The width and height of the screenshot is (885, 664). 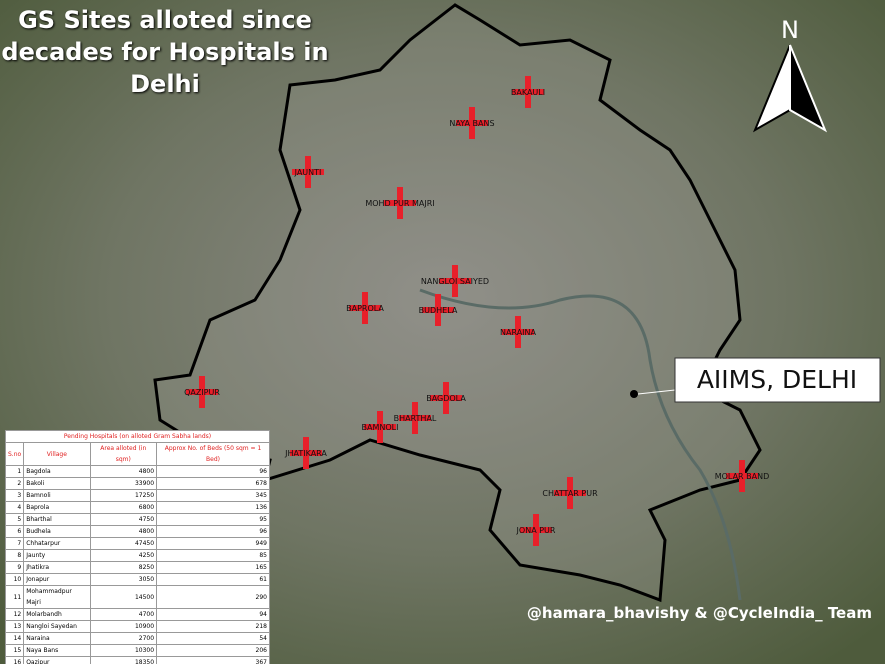 What do you see at coordinates (57, 543) in the screenshot?
I see `table-cell: Chhatarpur` at bounding box center [57, 543].